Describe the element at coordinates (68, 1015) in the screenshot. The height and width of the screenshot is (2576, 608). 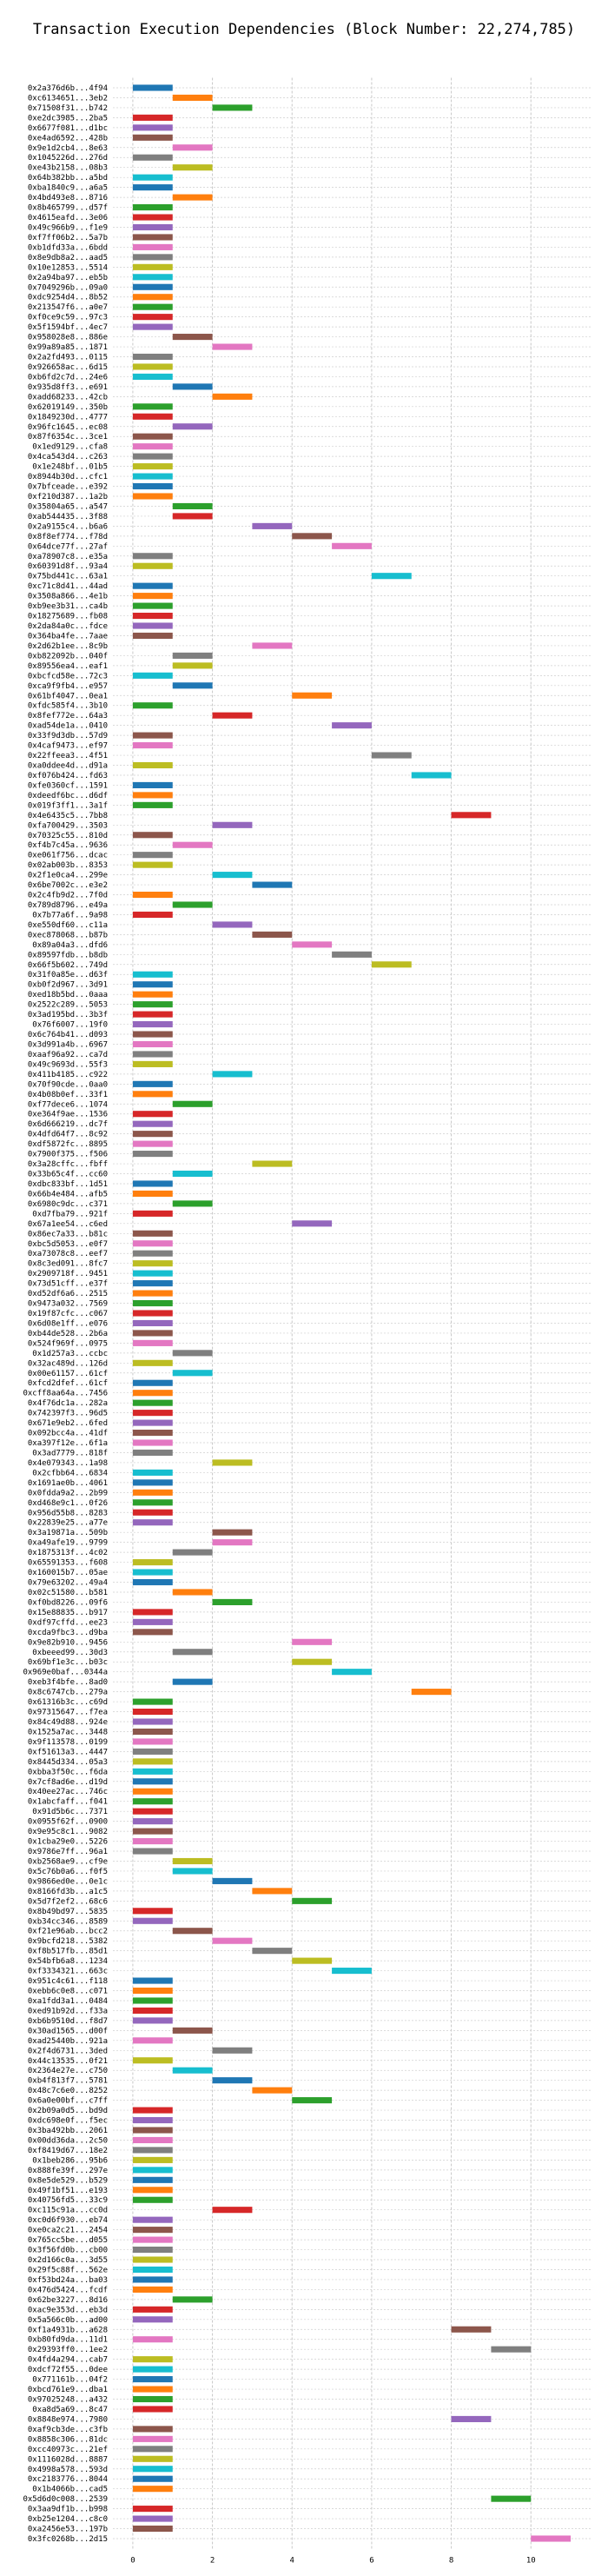
I see `y-tick-label: 0x3ad195bd...3b3f` at that location.